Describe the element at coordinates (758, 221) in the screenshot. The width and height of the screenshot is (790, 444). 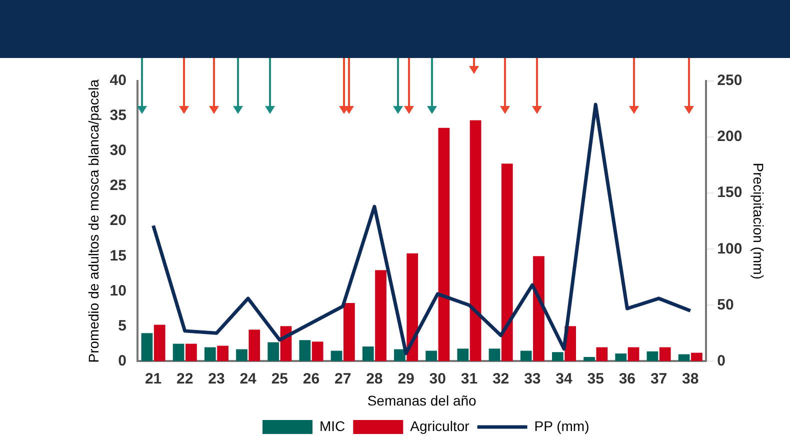
I see `y2-axis-title: Precipitacion (mm)` at that location.